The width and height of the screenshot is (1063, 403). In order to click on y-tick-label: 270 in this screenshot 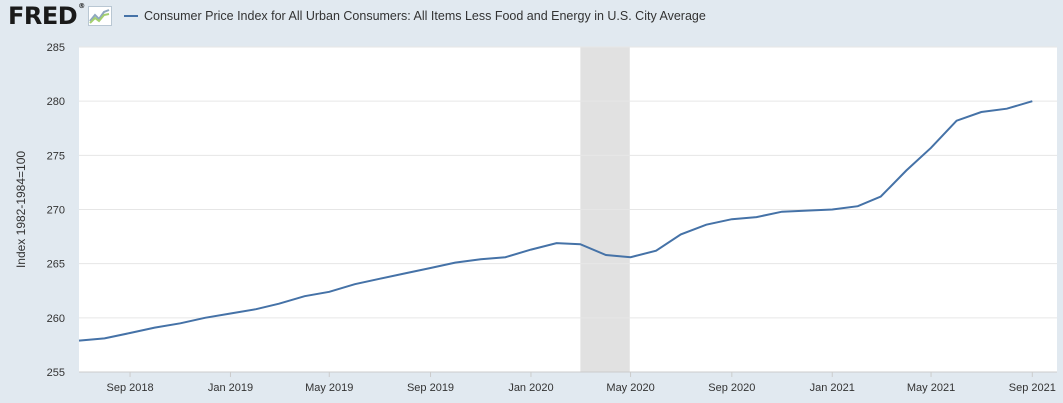, I will do `click(56, 211)`.